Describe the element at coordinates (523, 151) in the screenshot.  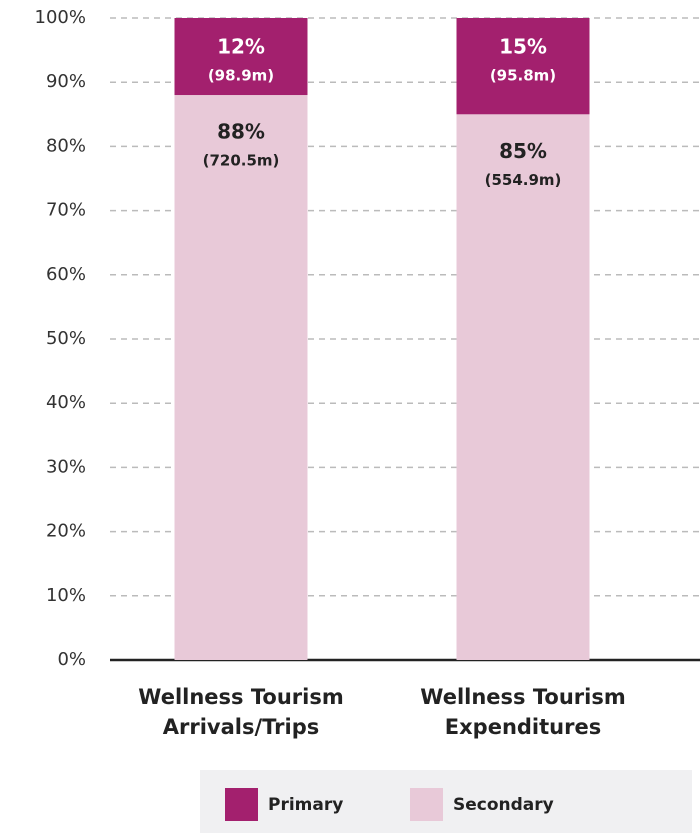
I see `value-label: 85%` at that location.